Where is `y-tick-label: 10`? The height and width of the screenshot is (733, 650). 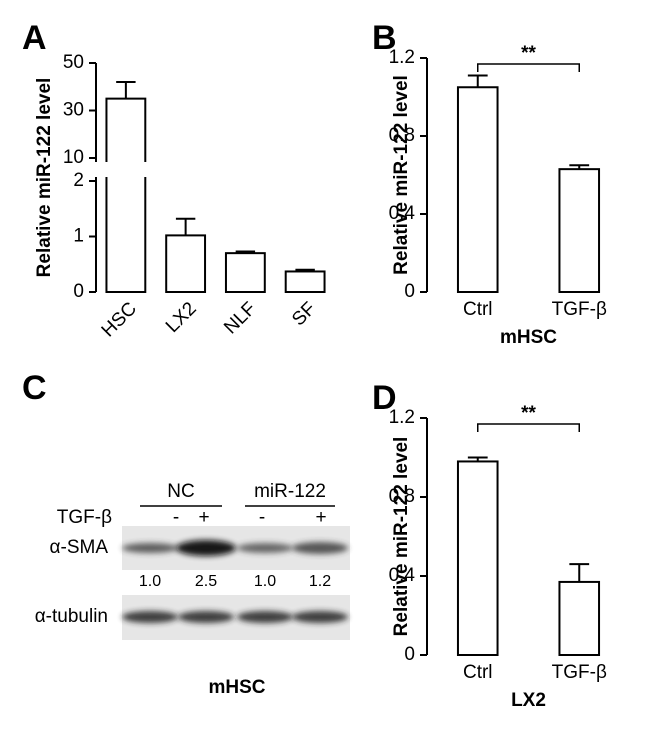
y-tick-label: 10 is located at coordinates (73, 157).